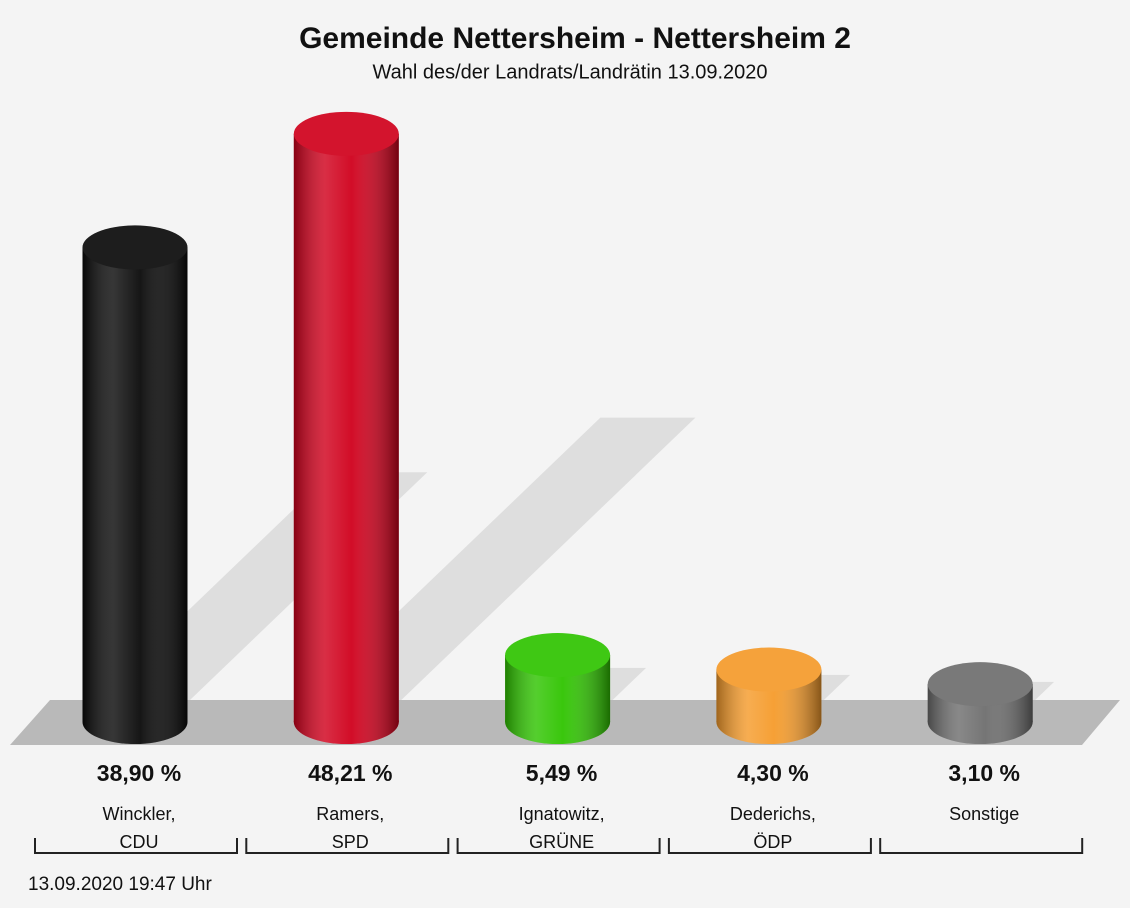  What do you see at coordinates (139, 842) in the screenshot?
I see `category-label: CDU` at bounding box center [139, 842].